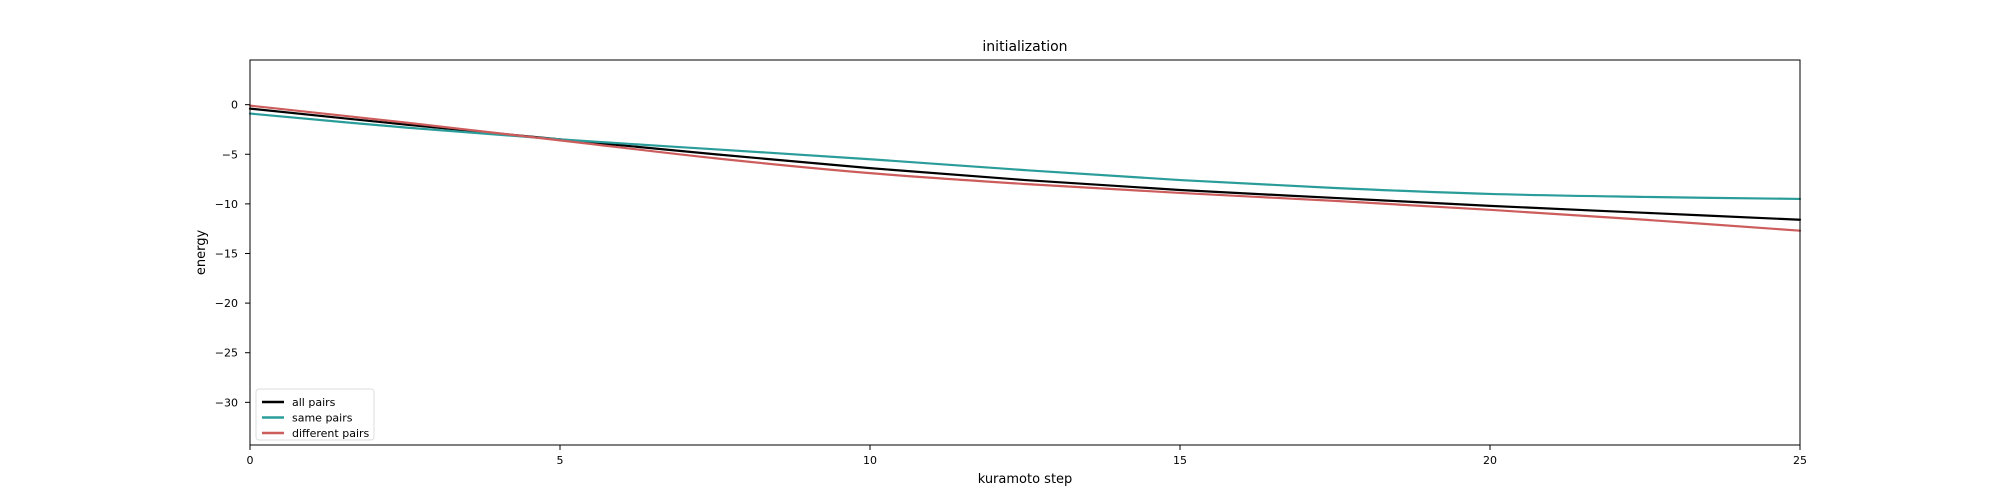 The width and height of the screenshot is (2000, 500). Describe the element at coordinates (1490, 460) in the screenshot. I see `x-tick-label: 20` at that location.